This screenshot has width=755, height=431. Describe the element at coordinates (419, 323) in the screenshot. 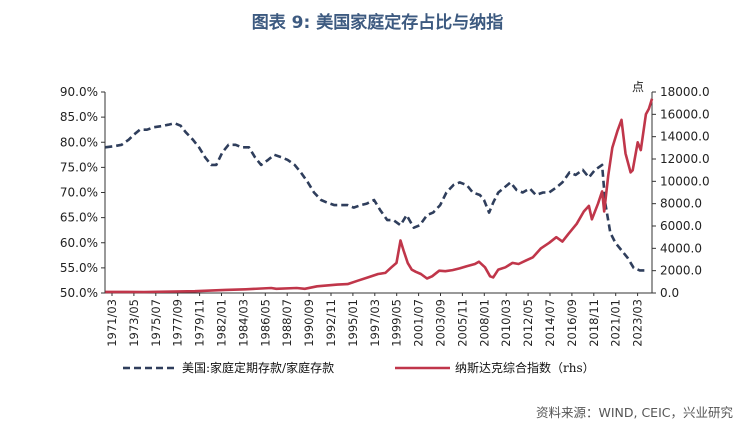

I see `x-tick-label: 2001/07` at that location.